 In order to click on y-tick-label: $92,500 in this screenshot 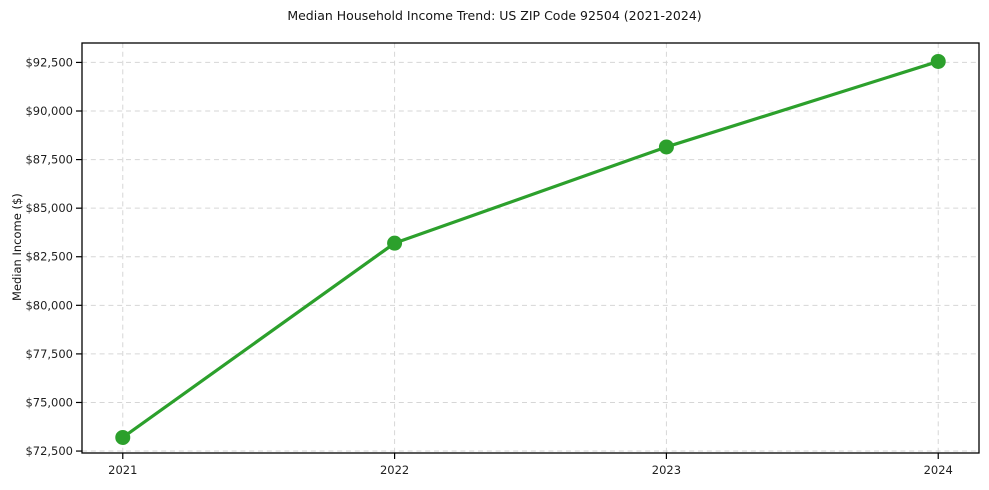, I will do `click(49, 62)`.